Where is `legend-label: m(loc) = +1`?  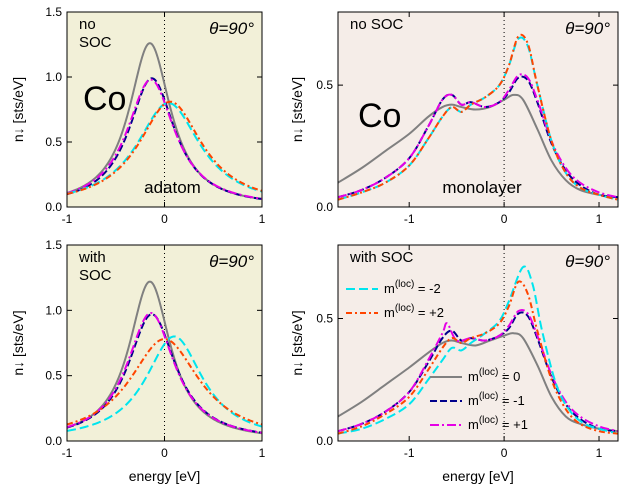
legend-label: m(loc) = +1 is located at coordinates (498, 423).